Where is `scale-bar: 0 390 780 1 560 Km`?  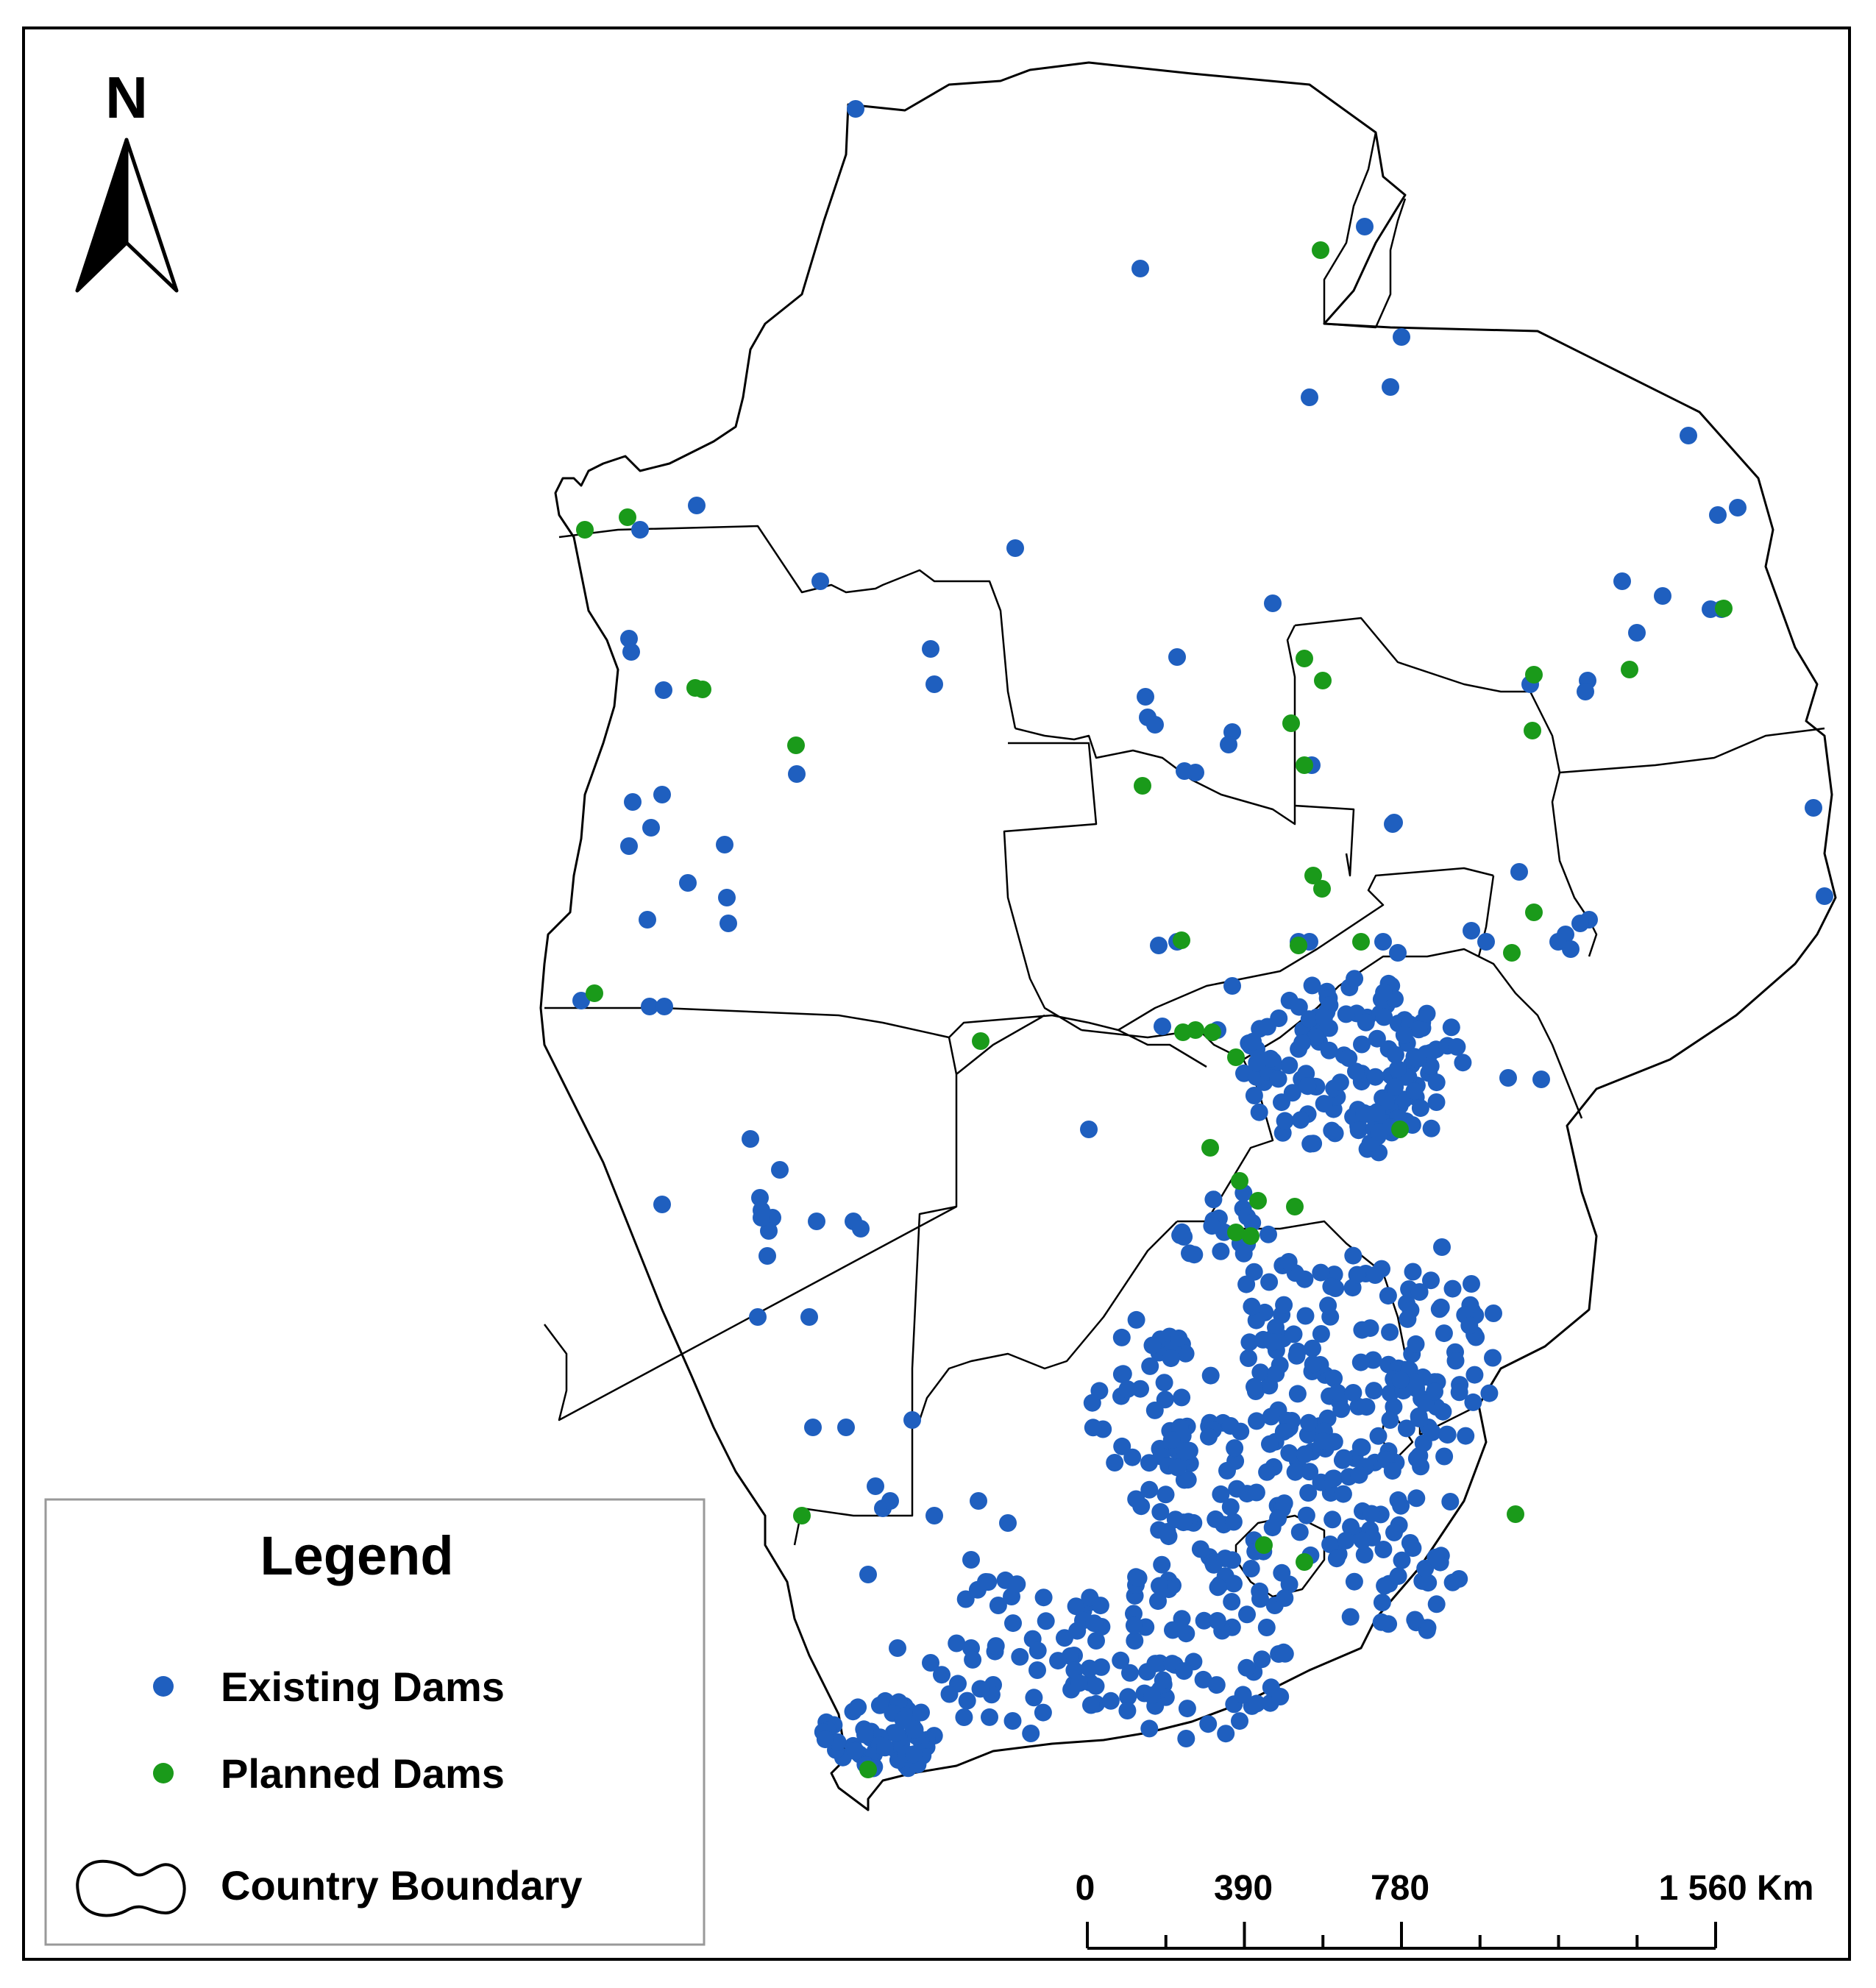
scale-bar: 0 390 780 1 560 Km is located at coordinates (1445, 1909).